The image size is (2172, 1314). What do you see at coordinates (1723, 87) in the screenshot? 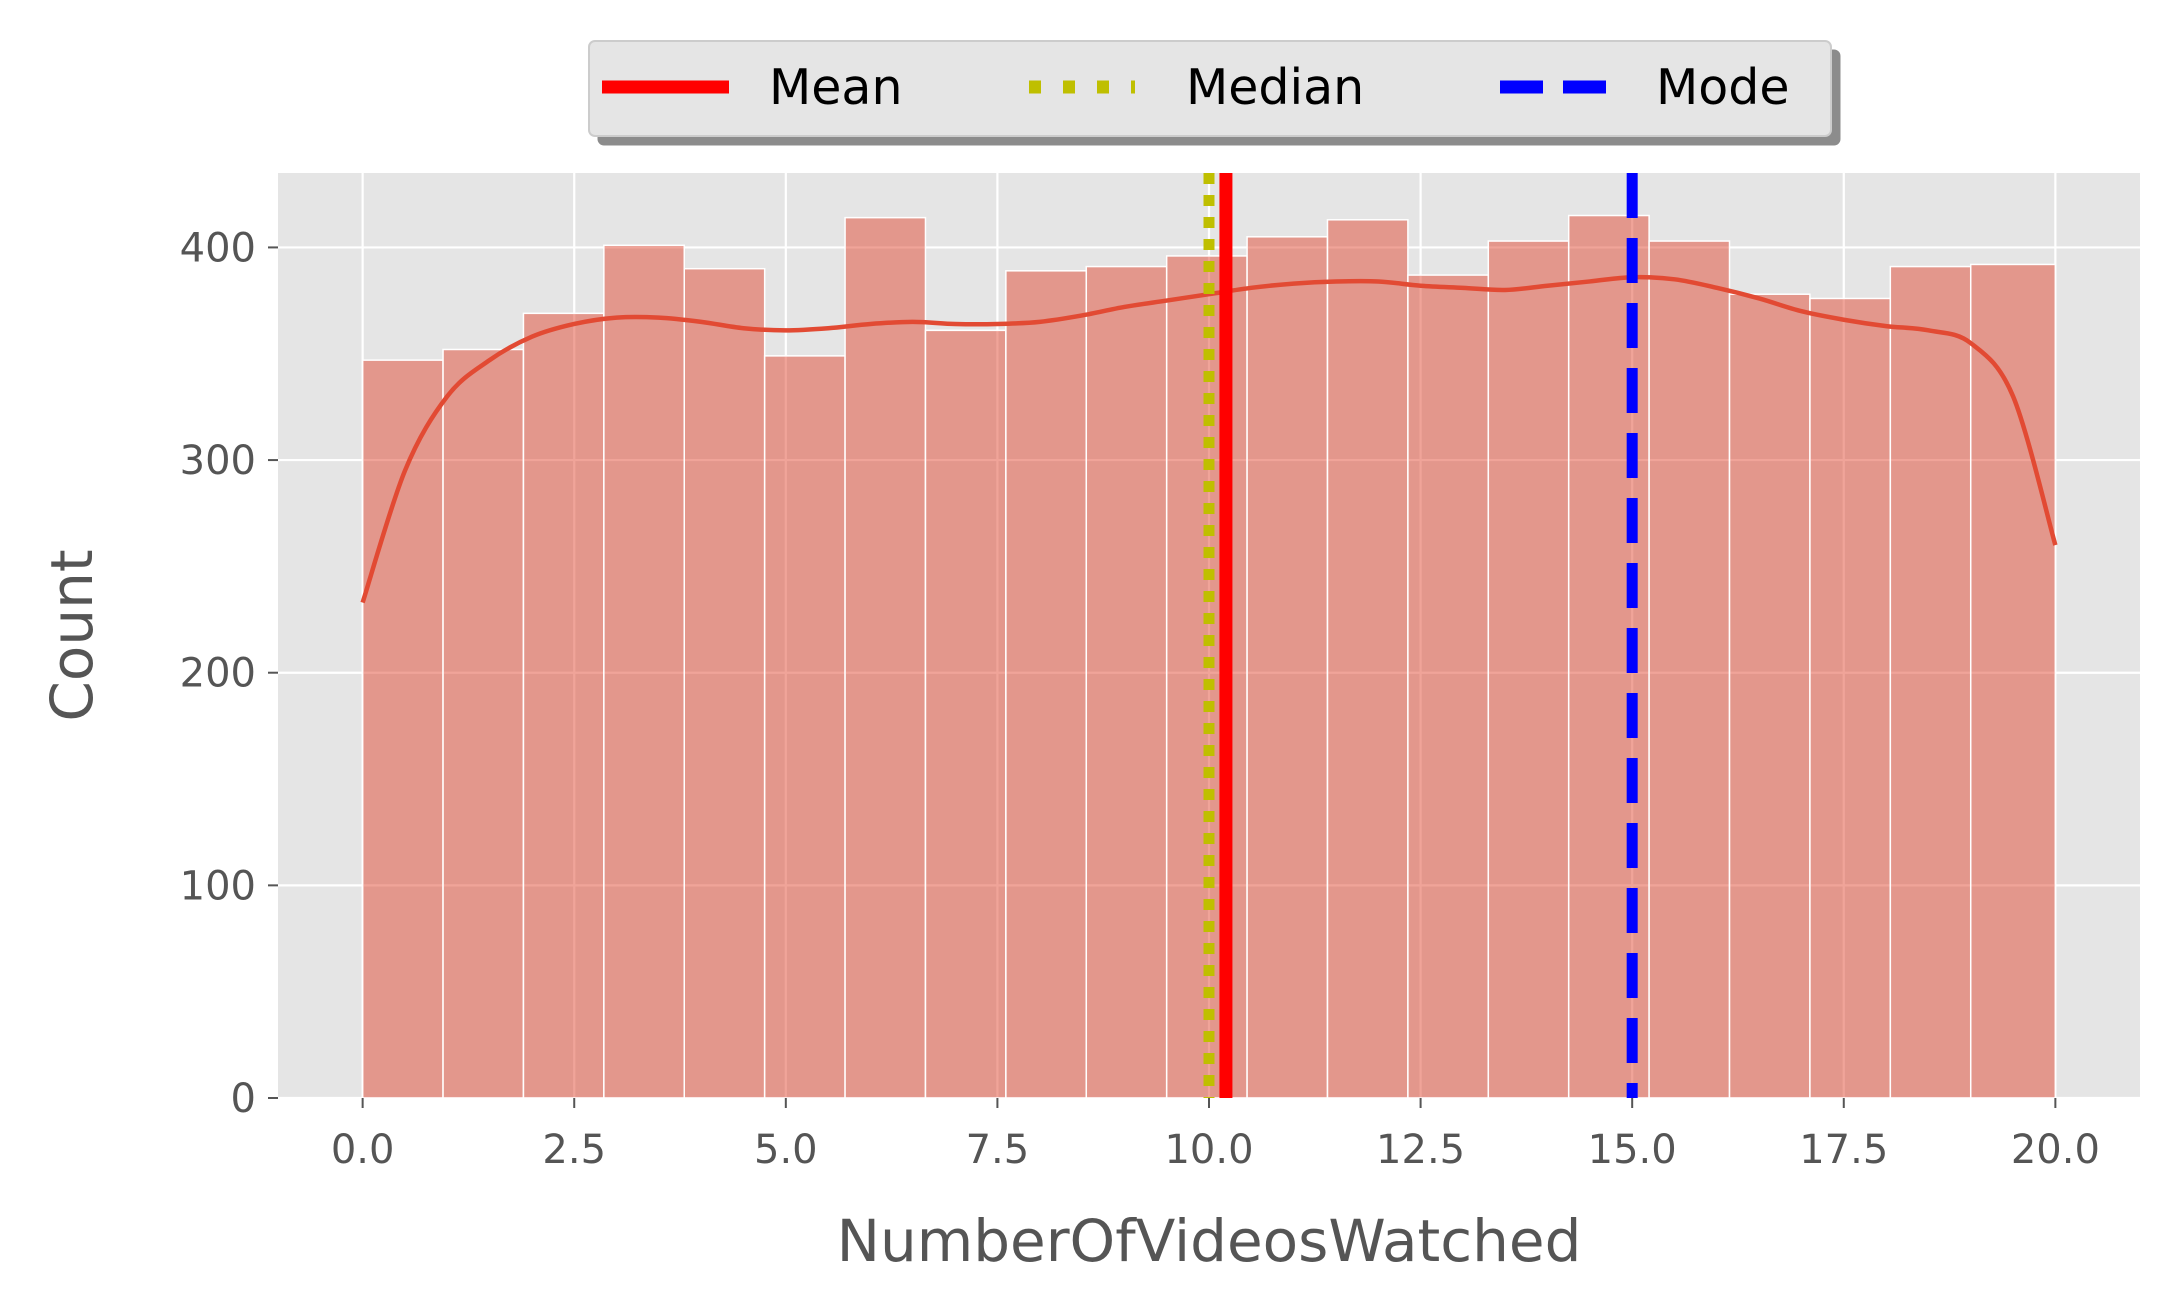
I see `mode-legend-label: Mode` at bounding box center [1723, 87].